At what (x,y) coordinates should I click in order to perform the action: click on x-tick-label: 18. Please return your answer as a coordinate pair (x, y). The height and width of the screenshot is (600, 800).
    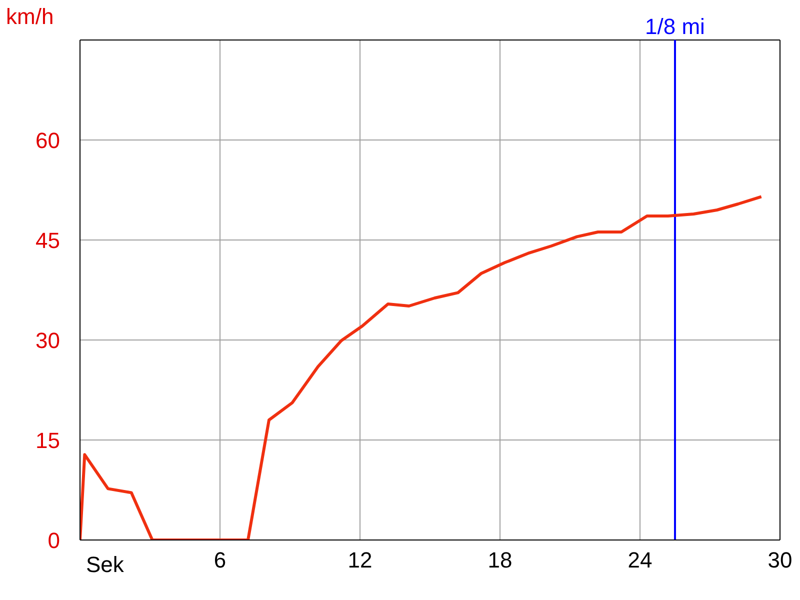
    Looking at the image, I should click on (500, 560).